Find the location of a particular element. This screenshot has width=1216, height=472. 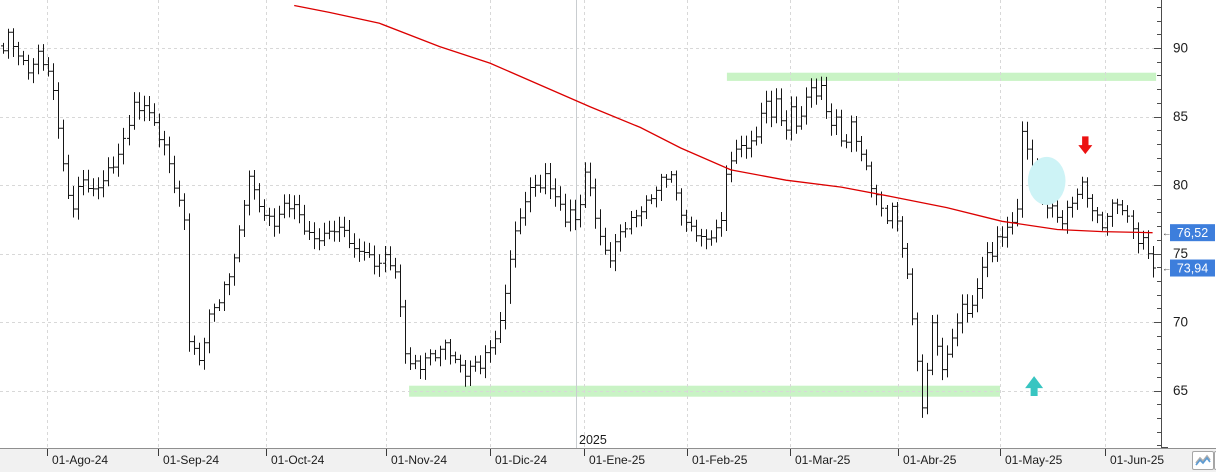

highlight-ellipse is located at coordinates (1046, 180).